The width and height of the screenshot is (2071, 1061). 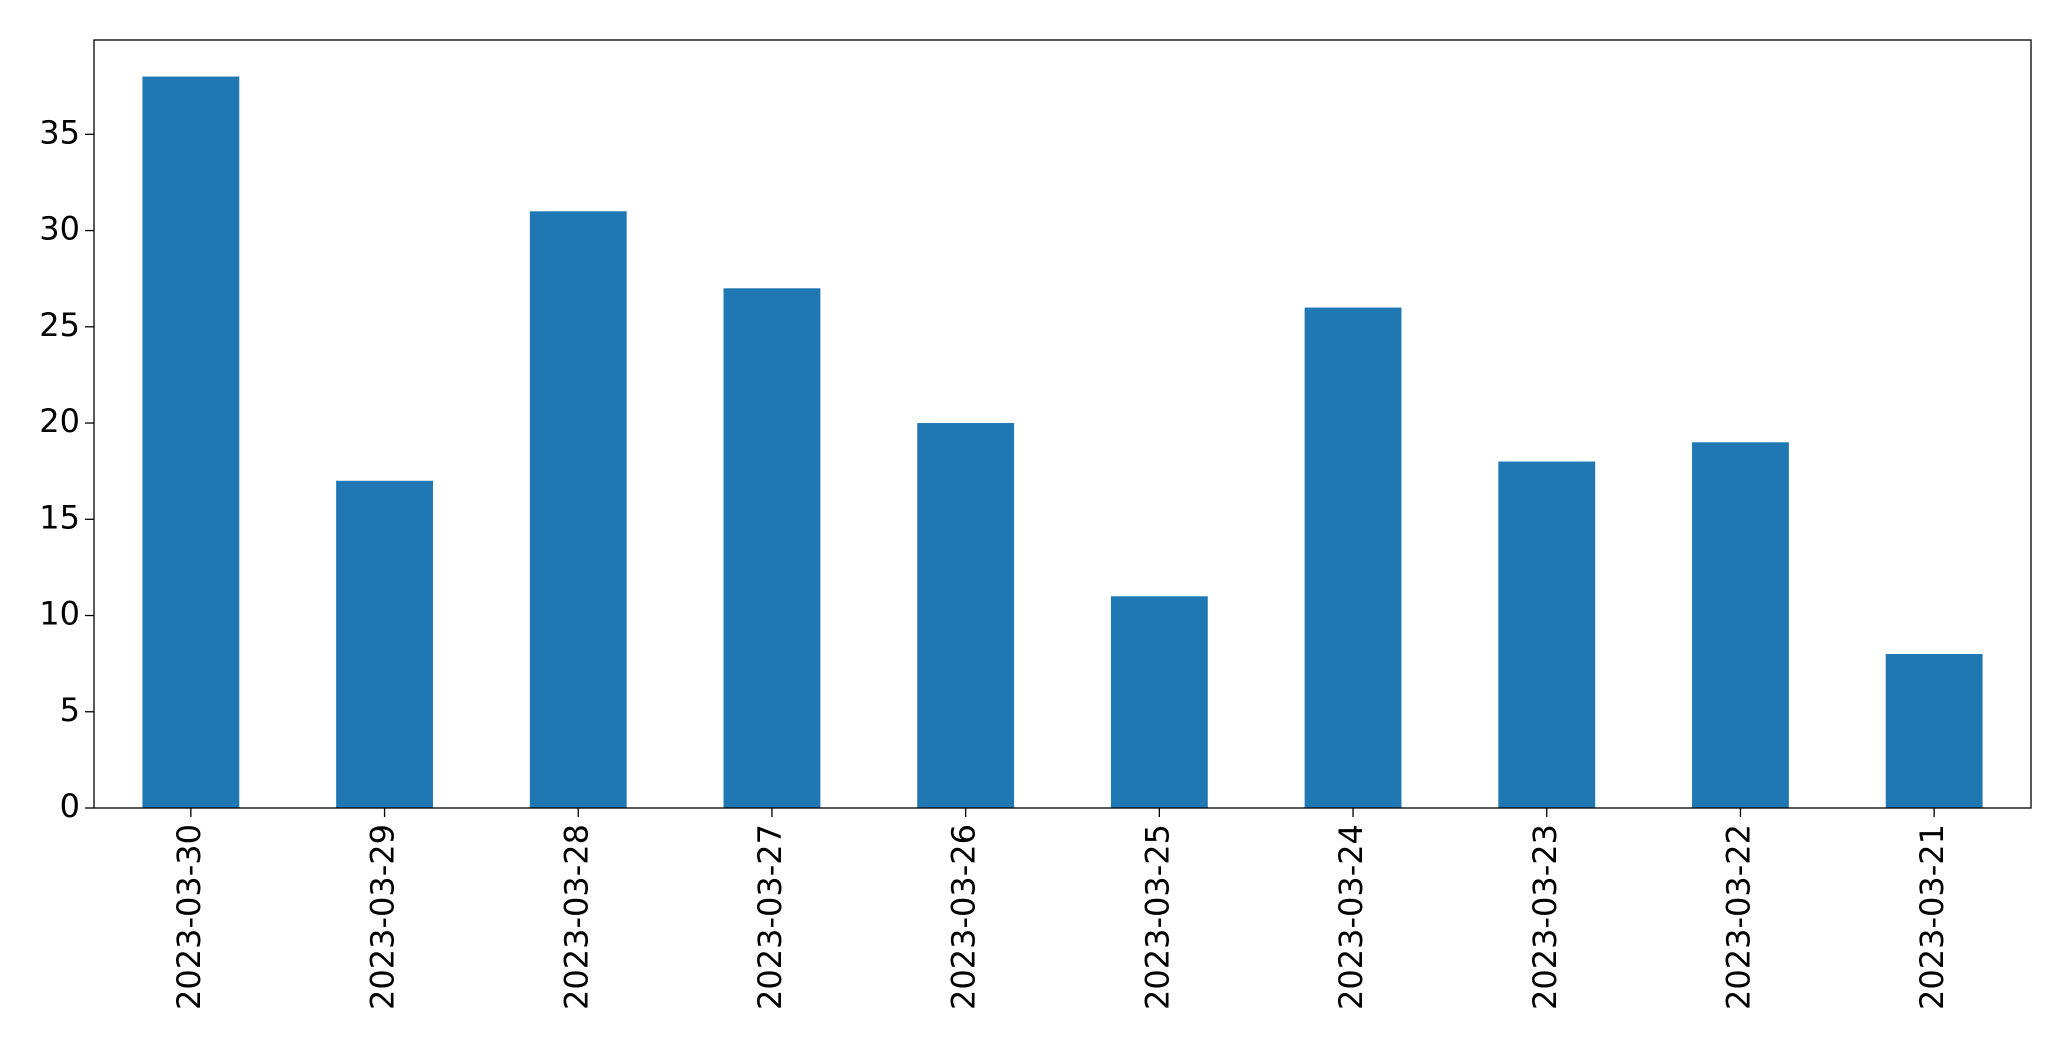 I want to click on x-tick-label: 2023-03-21, so click(x=1932, y=917).